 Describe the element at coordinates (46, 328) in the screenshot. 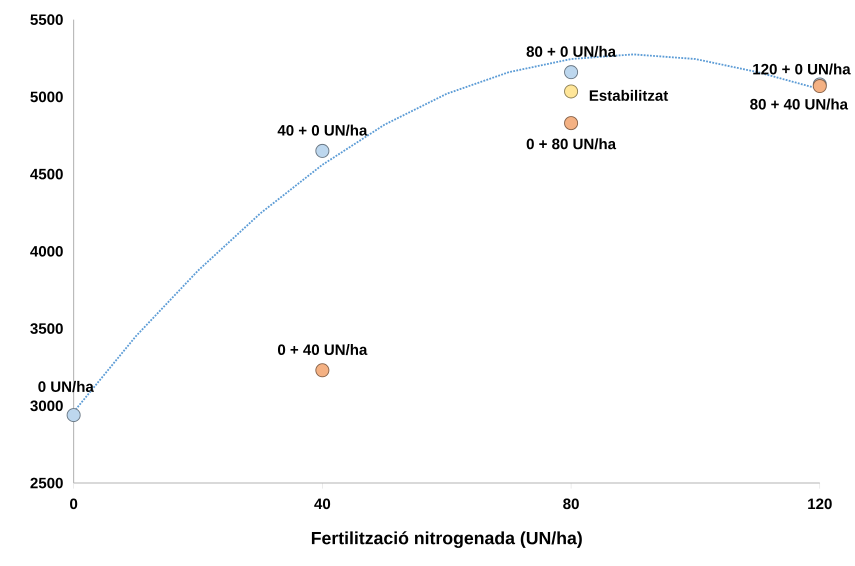

I see `y-tick-label: 3500` at that location.